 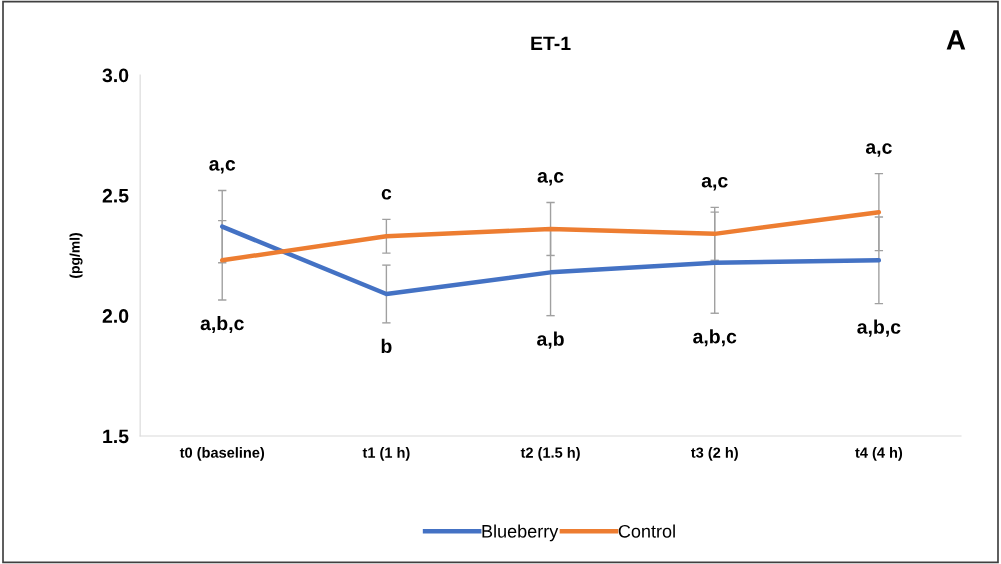 What do you see at coordinates (551, 43) in the screenshot?
I see `chart-title: ET-1` at bounding box center [551, 43].